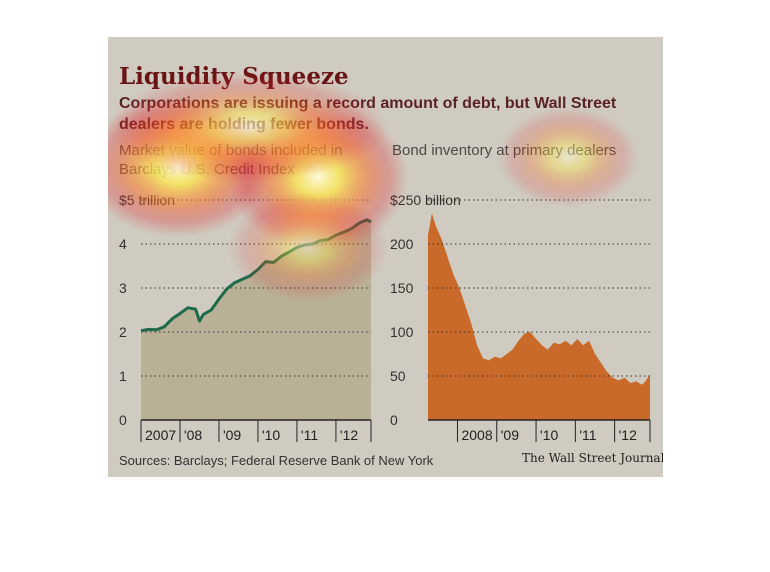 Image resolution: width=770 pixels, height=572 pixels. I want to click on right-area-fill, so click(539, 316).